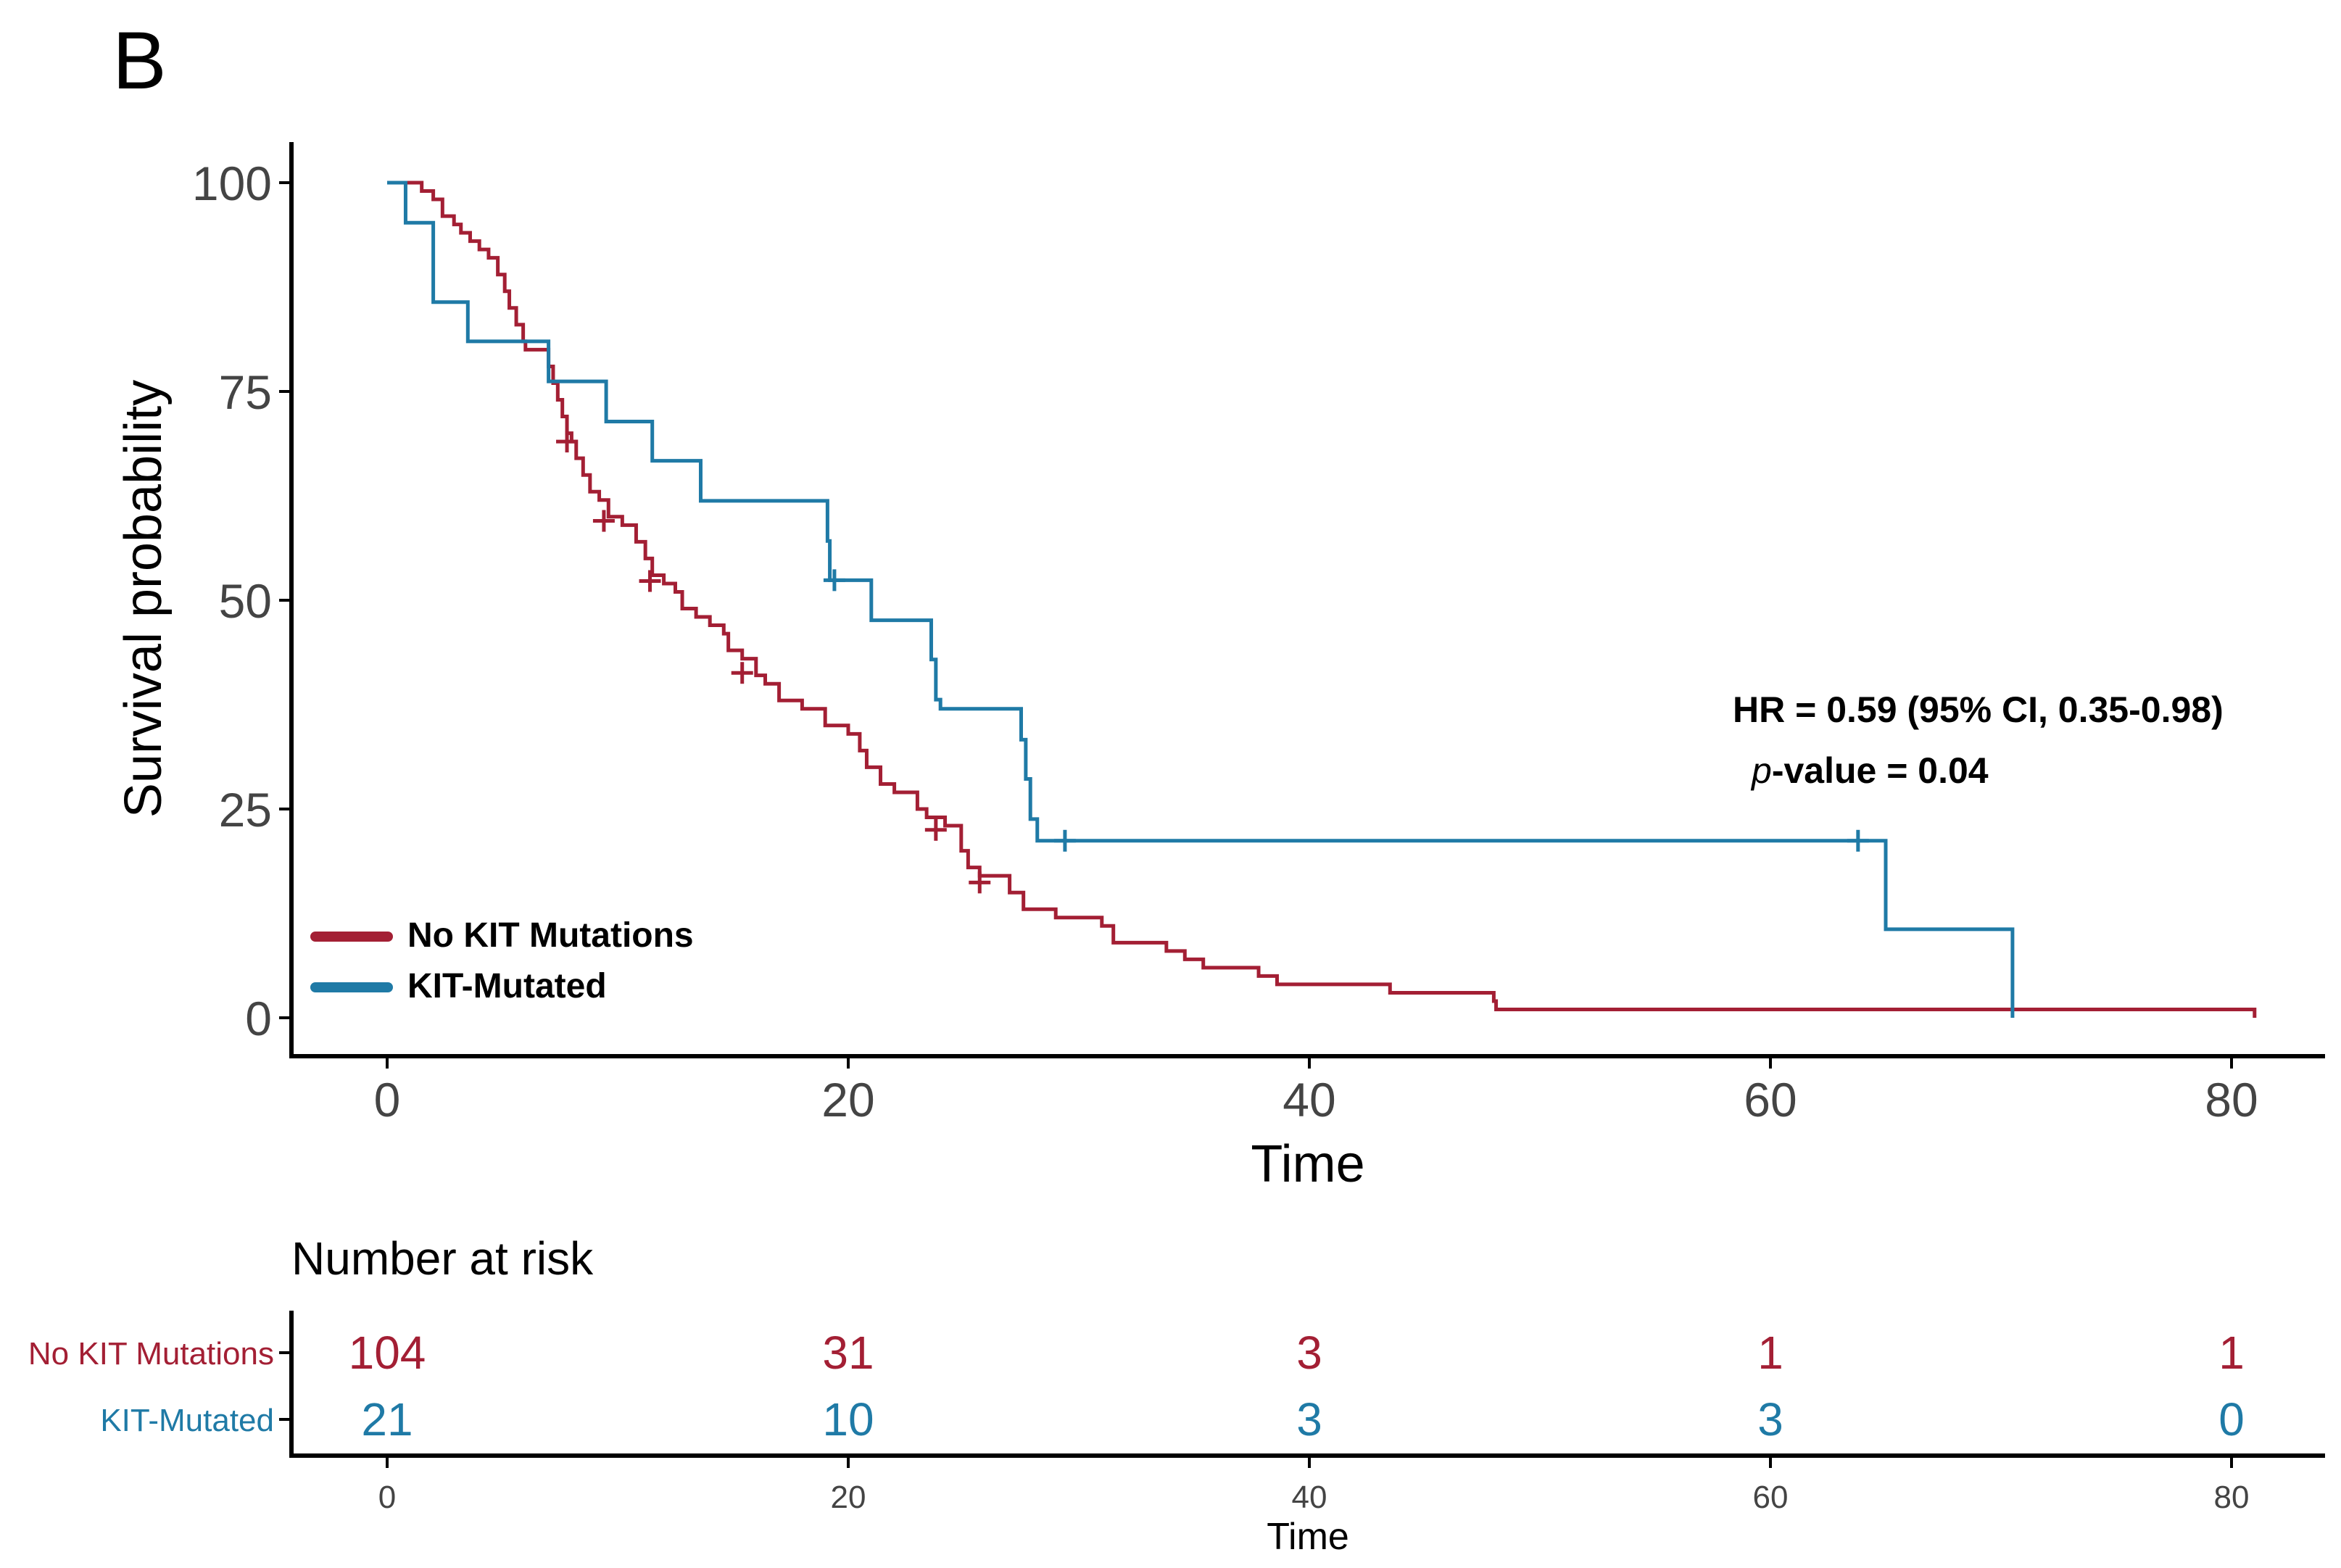  What do you see at coordinates (1978, 710) in the screenshot?
I see `hr-text: HR = 0.59 (95% CI, 0.35-0.98)` at bounding box center [1978, 710].